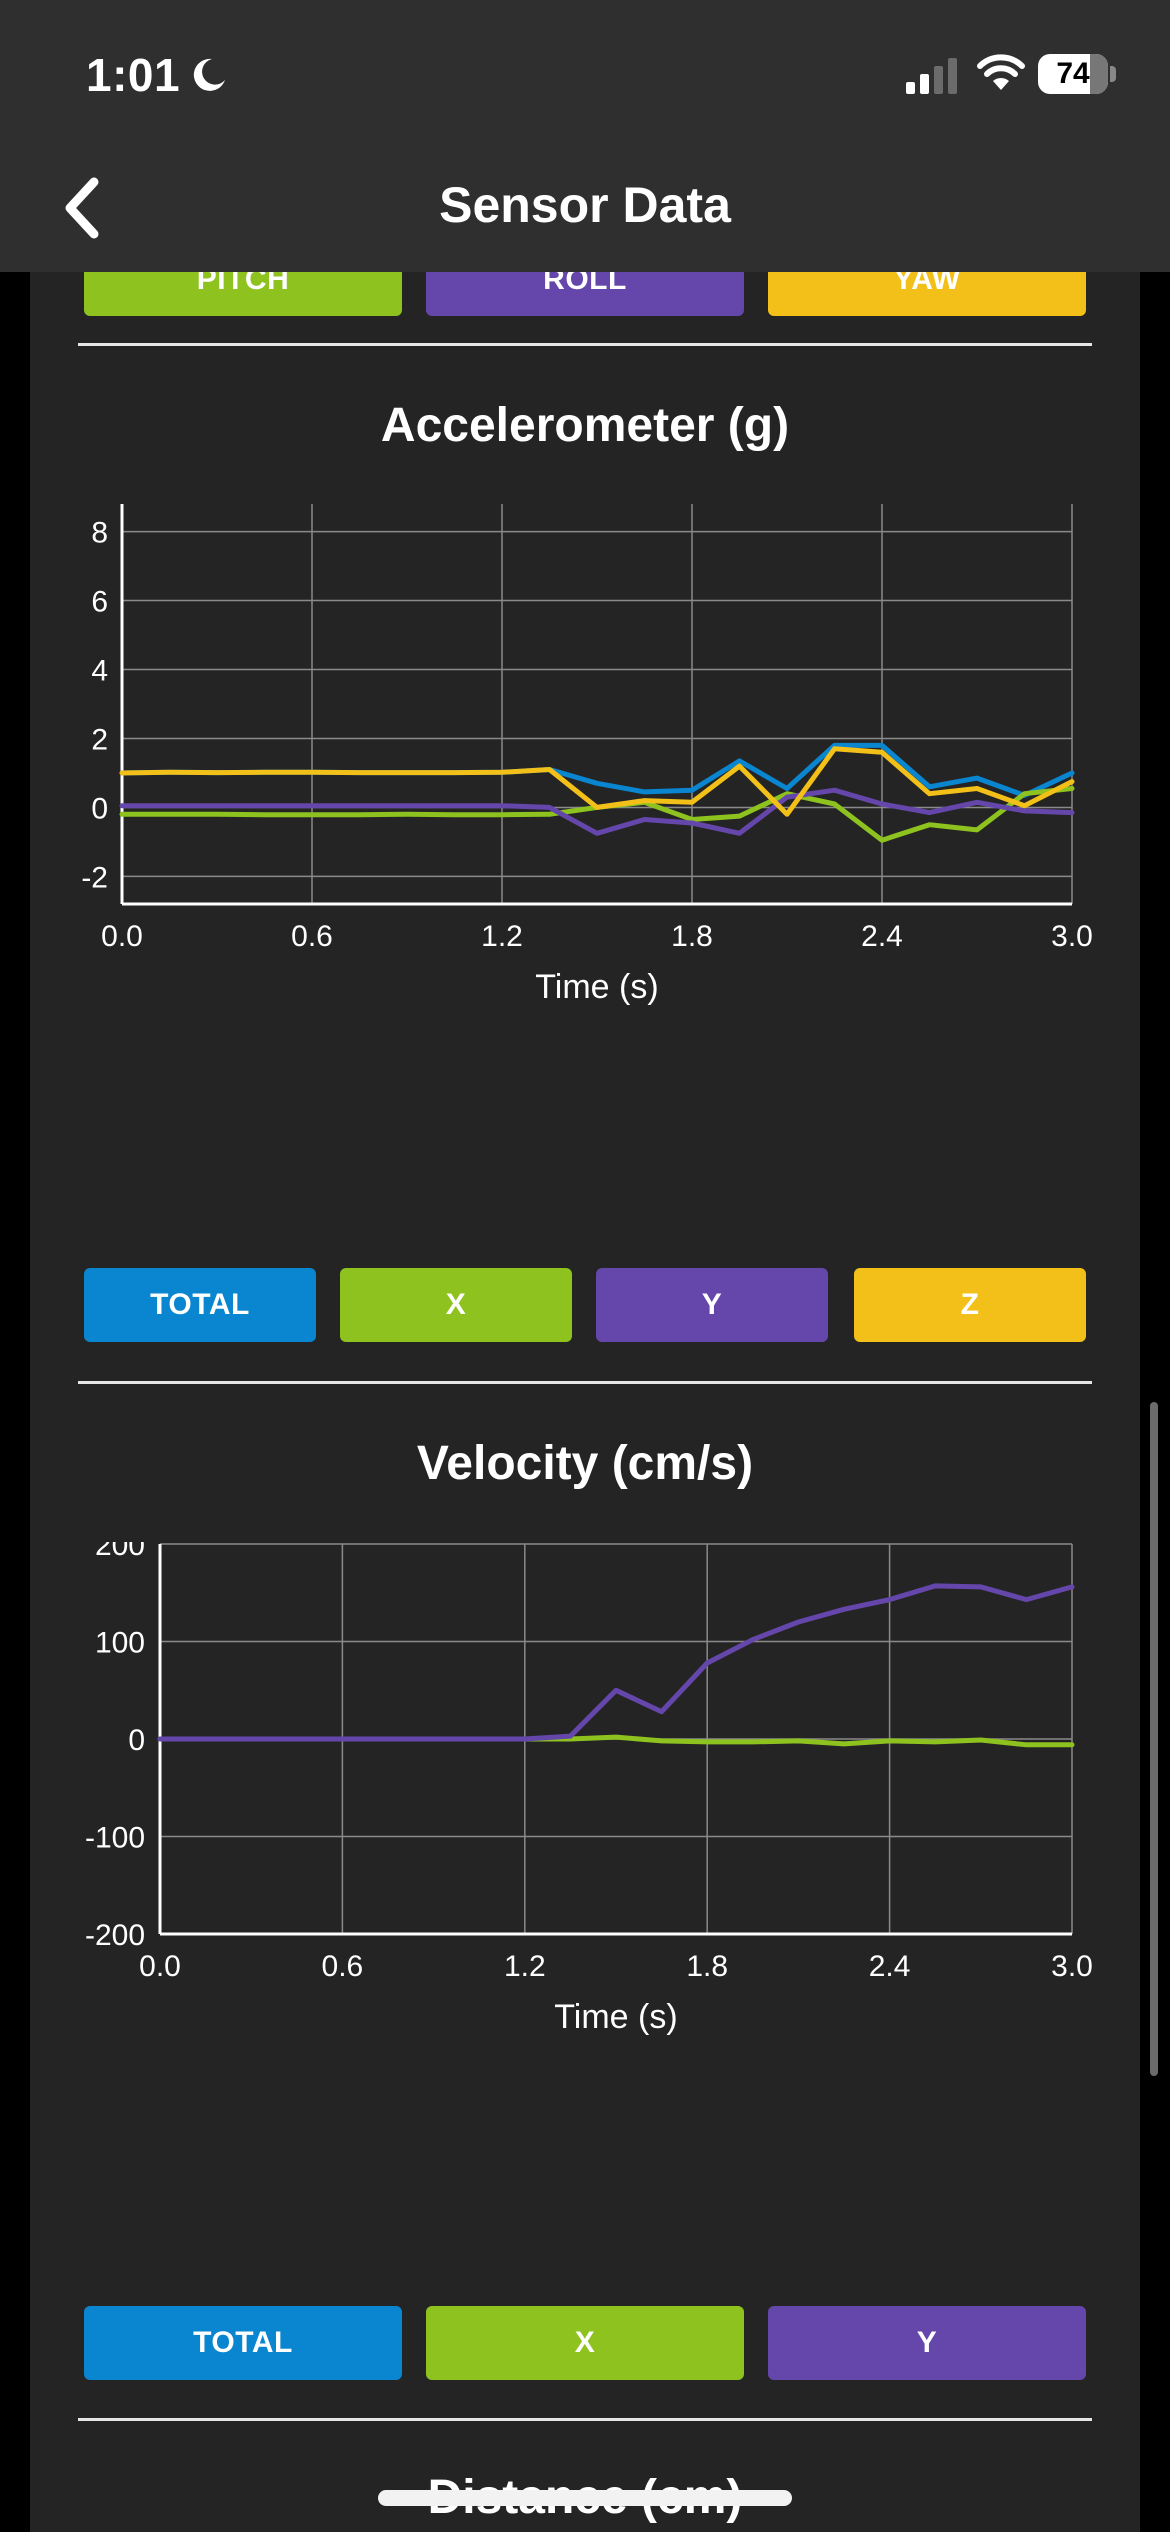 This screenshot has height=2532, width=1170. Describe the element at coordinates (970, 1305) in the screenshot. I see `accel-z-button: Z` at that location.